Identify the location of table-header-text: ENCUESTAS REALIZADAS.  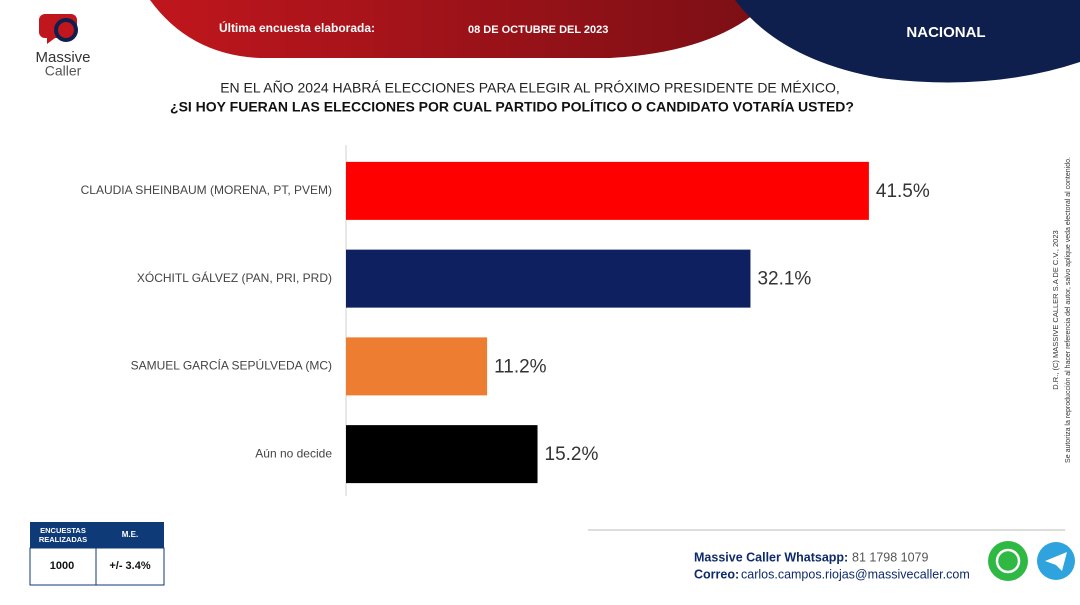
(63, 535).